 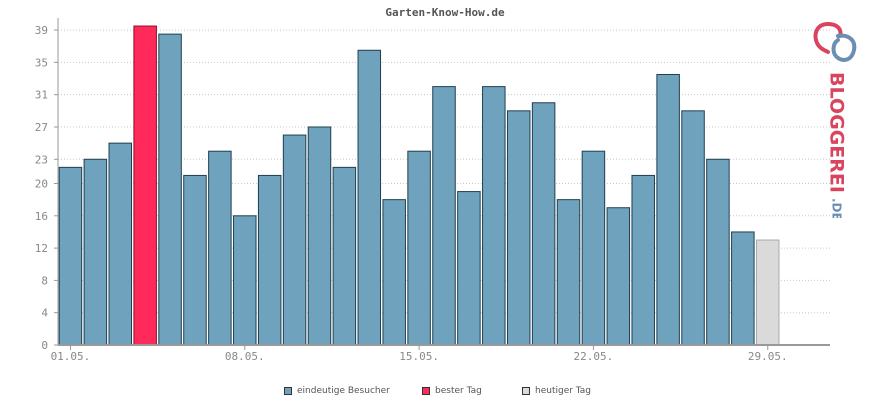 What do you see at coordinates (41, 95) in the screenshot?
I see `y-tick-label: 31` at bounding box center [41, 95].